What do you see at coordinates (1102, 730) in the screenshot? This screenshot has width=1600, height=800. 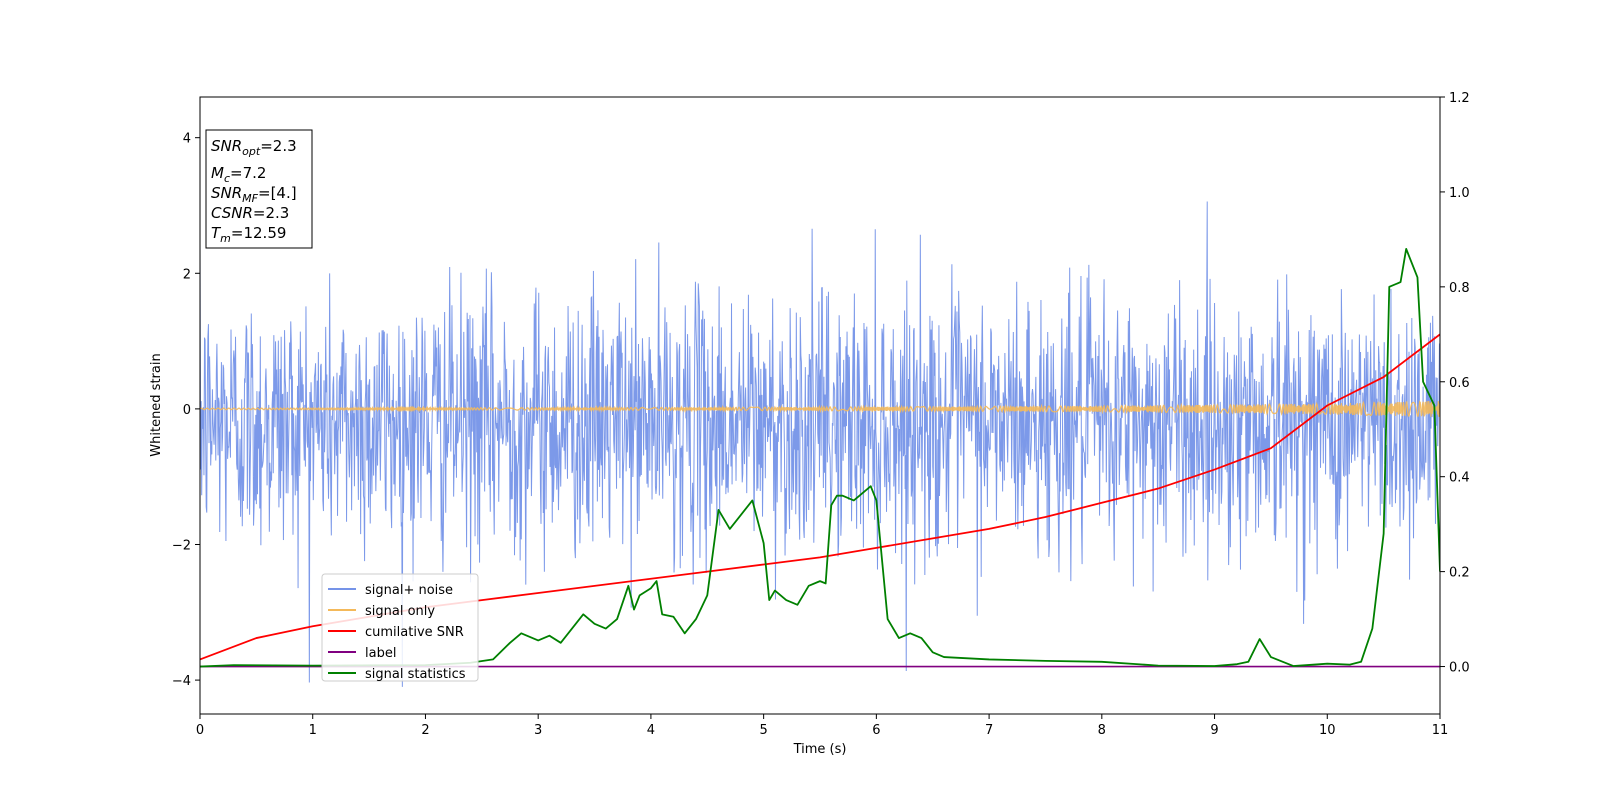 I see `x-tick-label: 8` at bounding box center [1102, 730].